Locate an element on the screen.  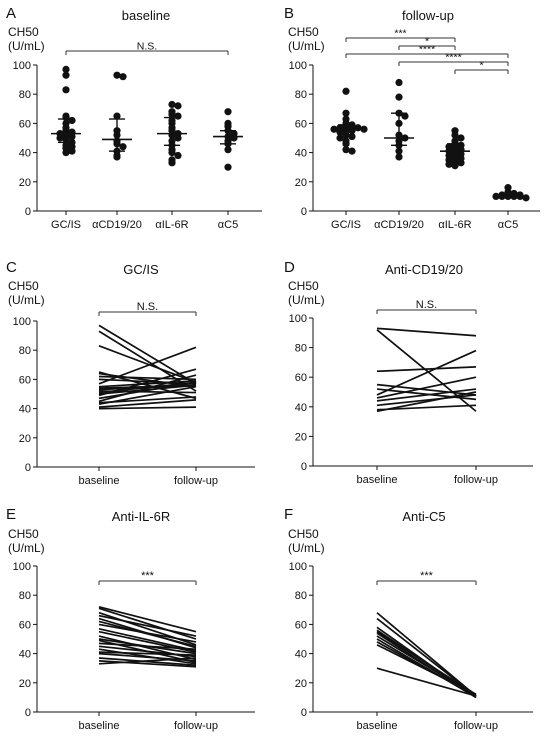
panel-letter: B is located at coordinates (289, 13).